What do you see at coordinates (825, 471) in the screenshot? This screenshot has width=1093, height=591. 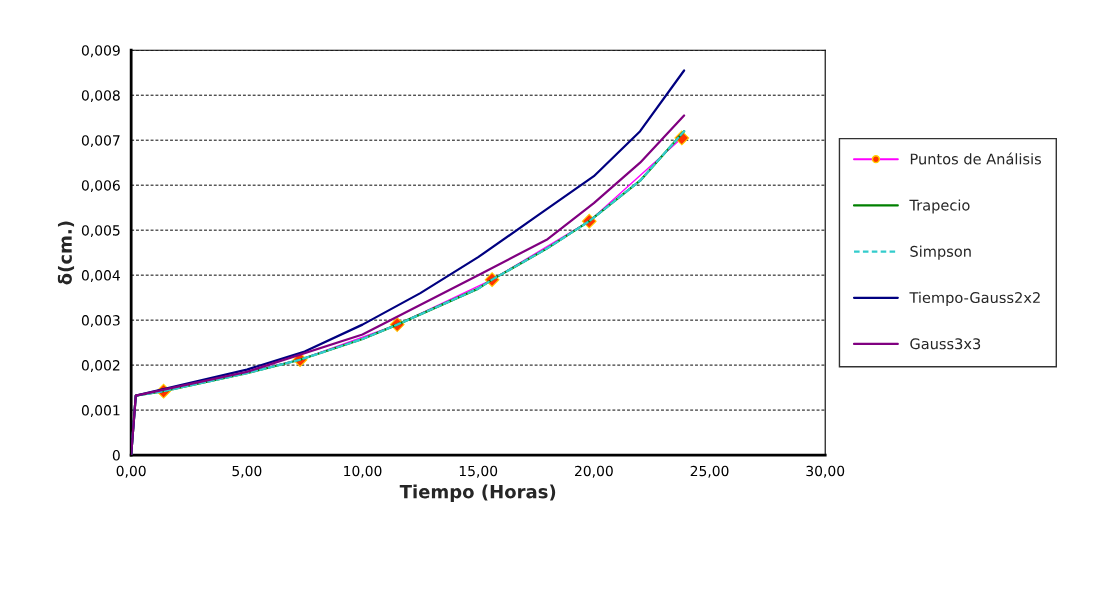 I see `x-tick-label: 30,00` at bounding box center [825, 471].